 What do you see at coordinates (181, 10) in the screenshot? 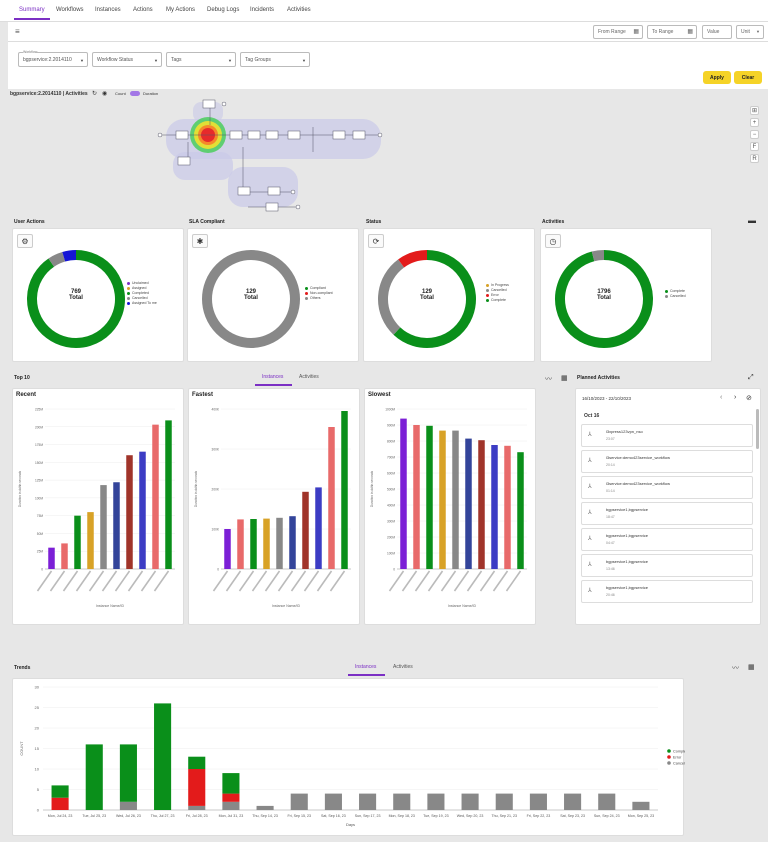
I see `tab-my-actions: My Actions` at bounding box center [181, 10].